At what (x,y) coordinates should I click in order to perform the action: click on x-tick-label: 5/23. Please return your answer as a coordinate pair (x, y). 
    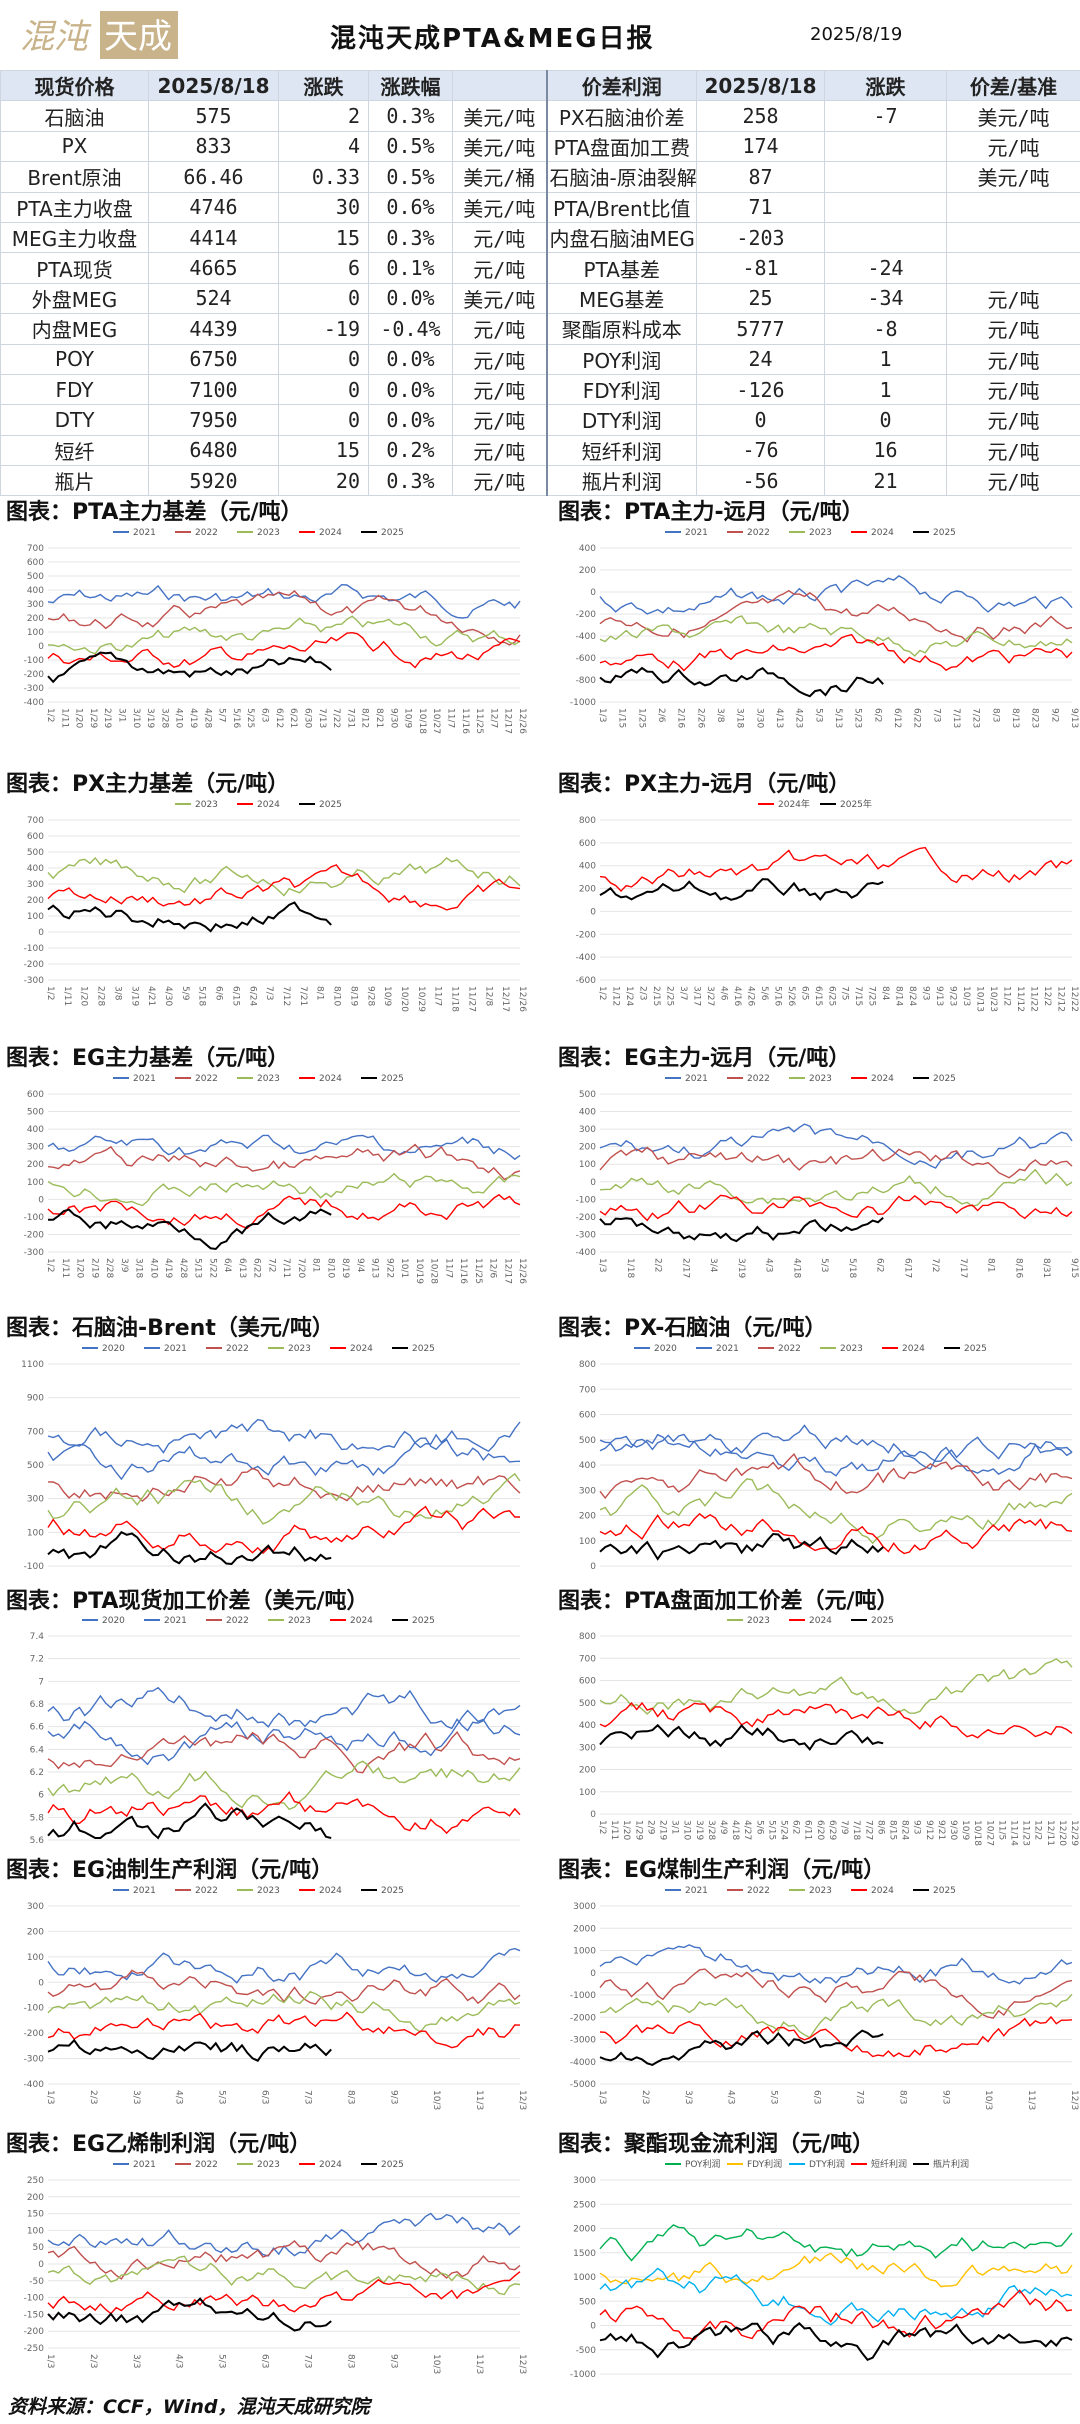
    Looking at the image, I should click on (858, 718).